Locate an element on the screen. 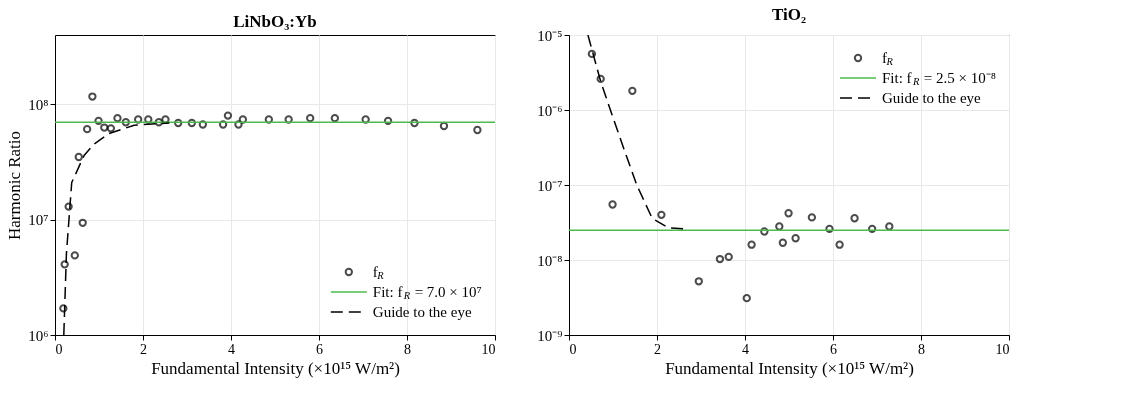  chart-title: TiO₂ is located at coordinates (789, 14).